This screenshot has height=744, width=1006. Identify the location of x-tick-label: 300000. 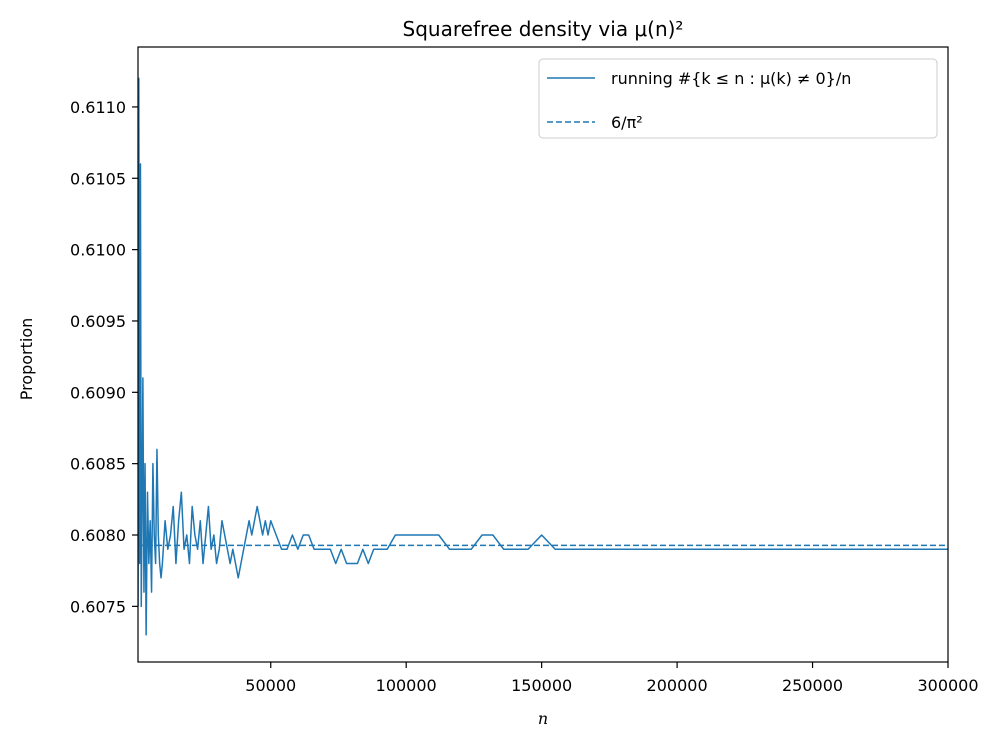
(947, 685).